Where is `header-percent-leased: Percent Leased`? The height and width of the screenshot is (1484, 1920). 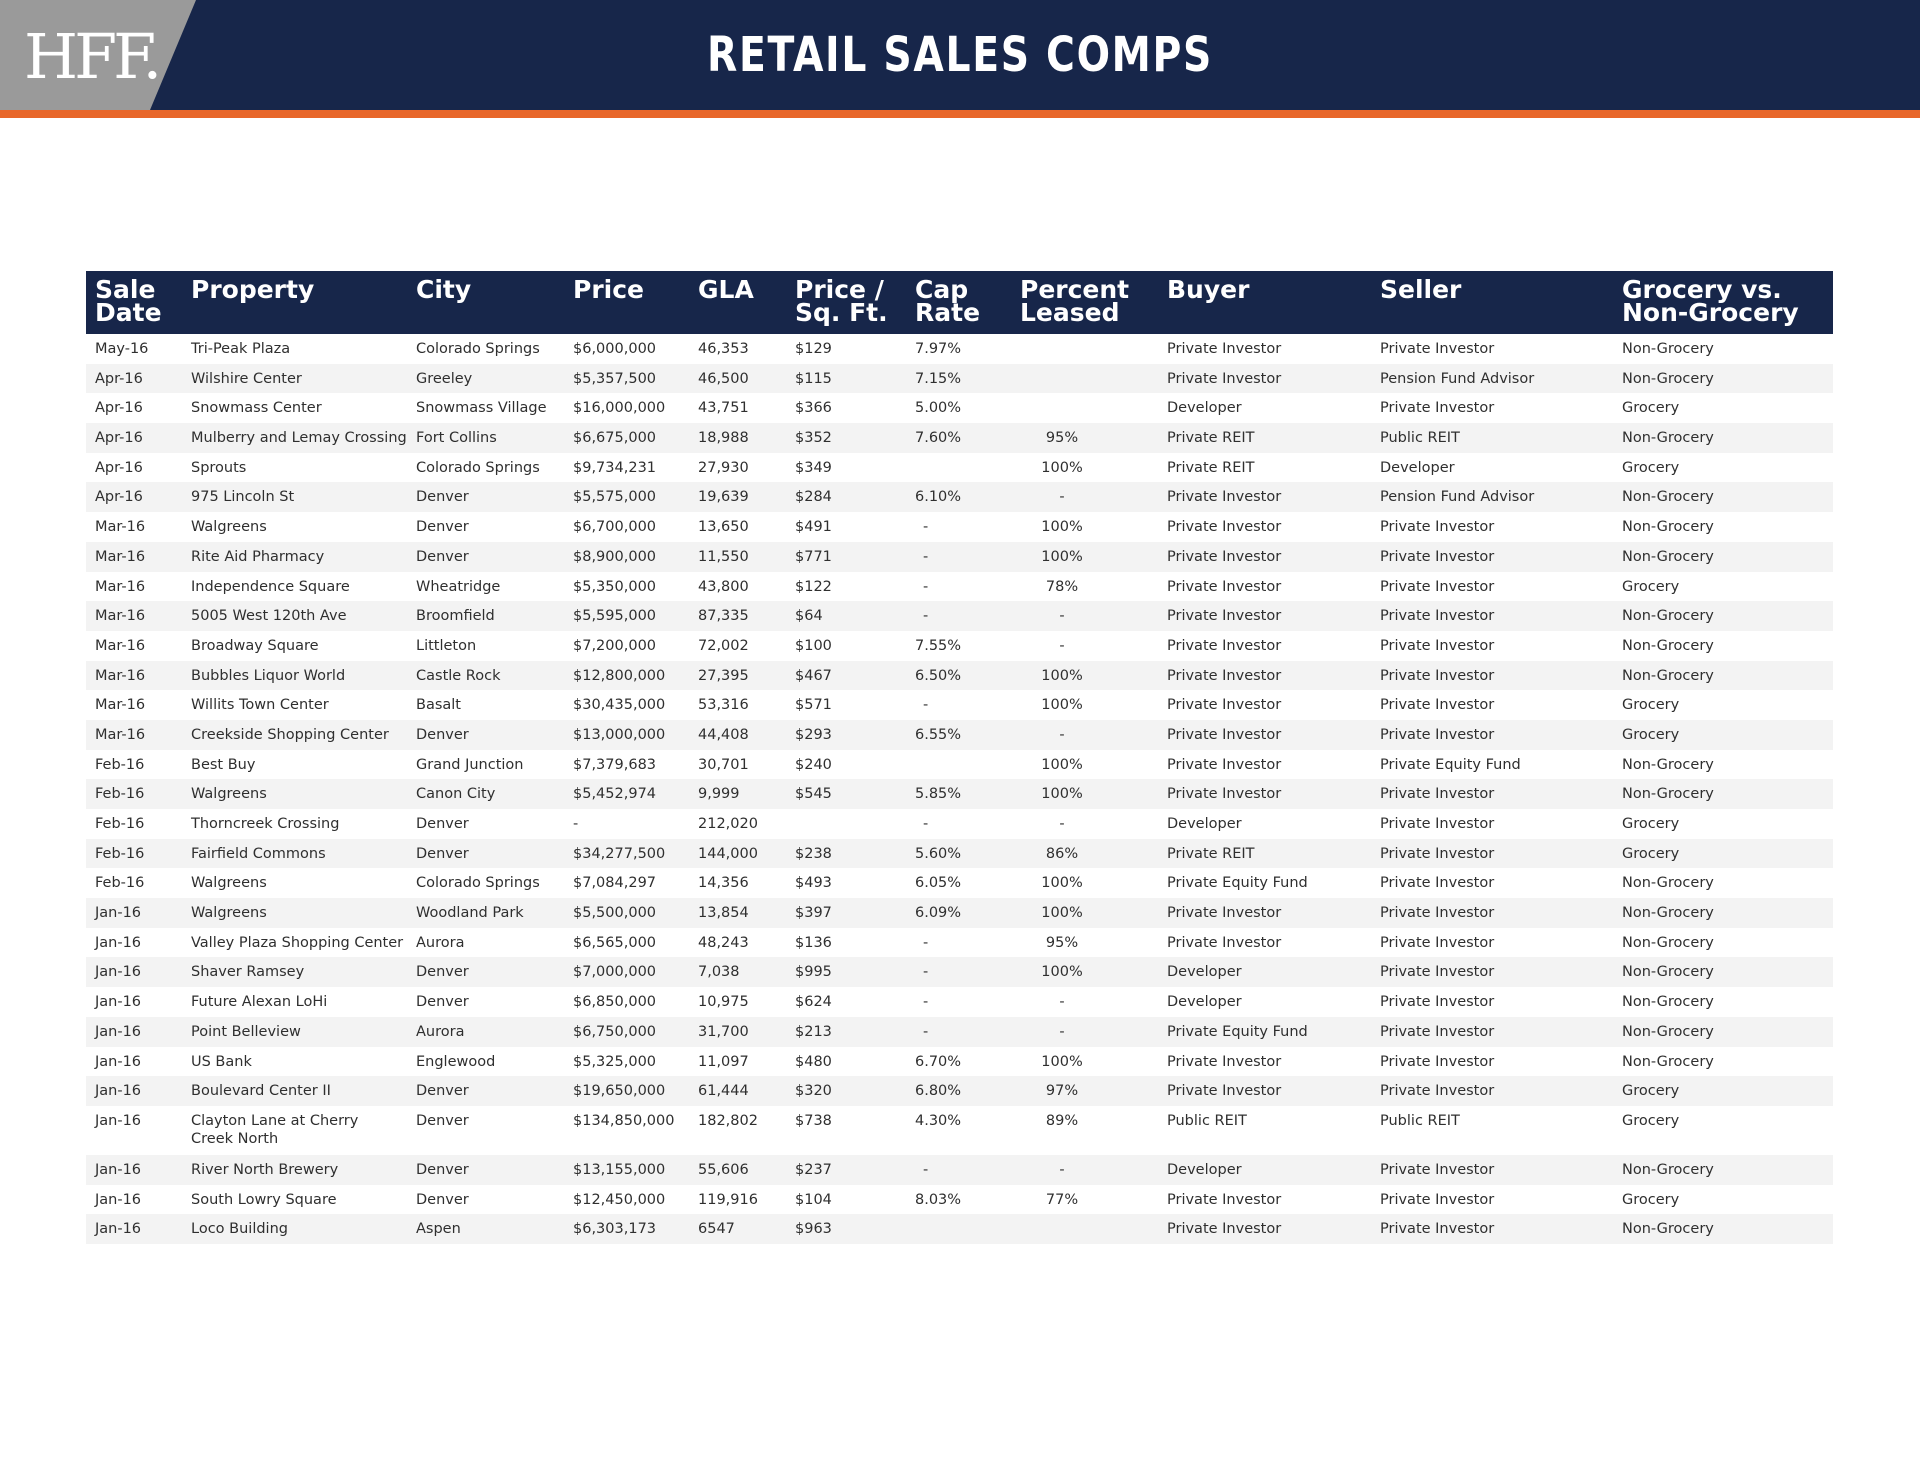 header-percent-leased: Percent Leased is located at coordinates (1075, 301).